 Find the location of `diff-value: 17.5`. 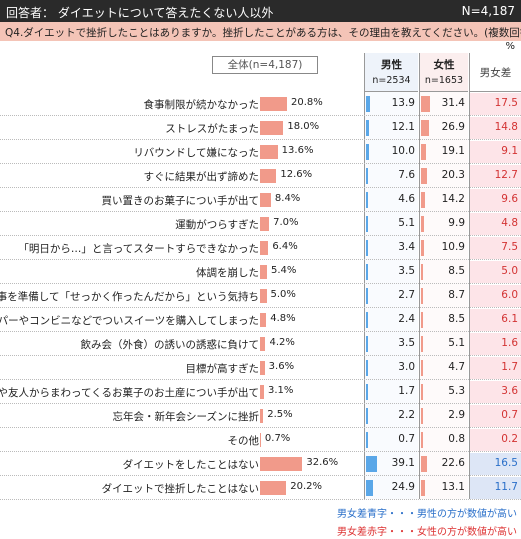

diff-value: 17.5 is located at coordinates (506, 103).